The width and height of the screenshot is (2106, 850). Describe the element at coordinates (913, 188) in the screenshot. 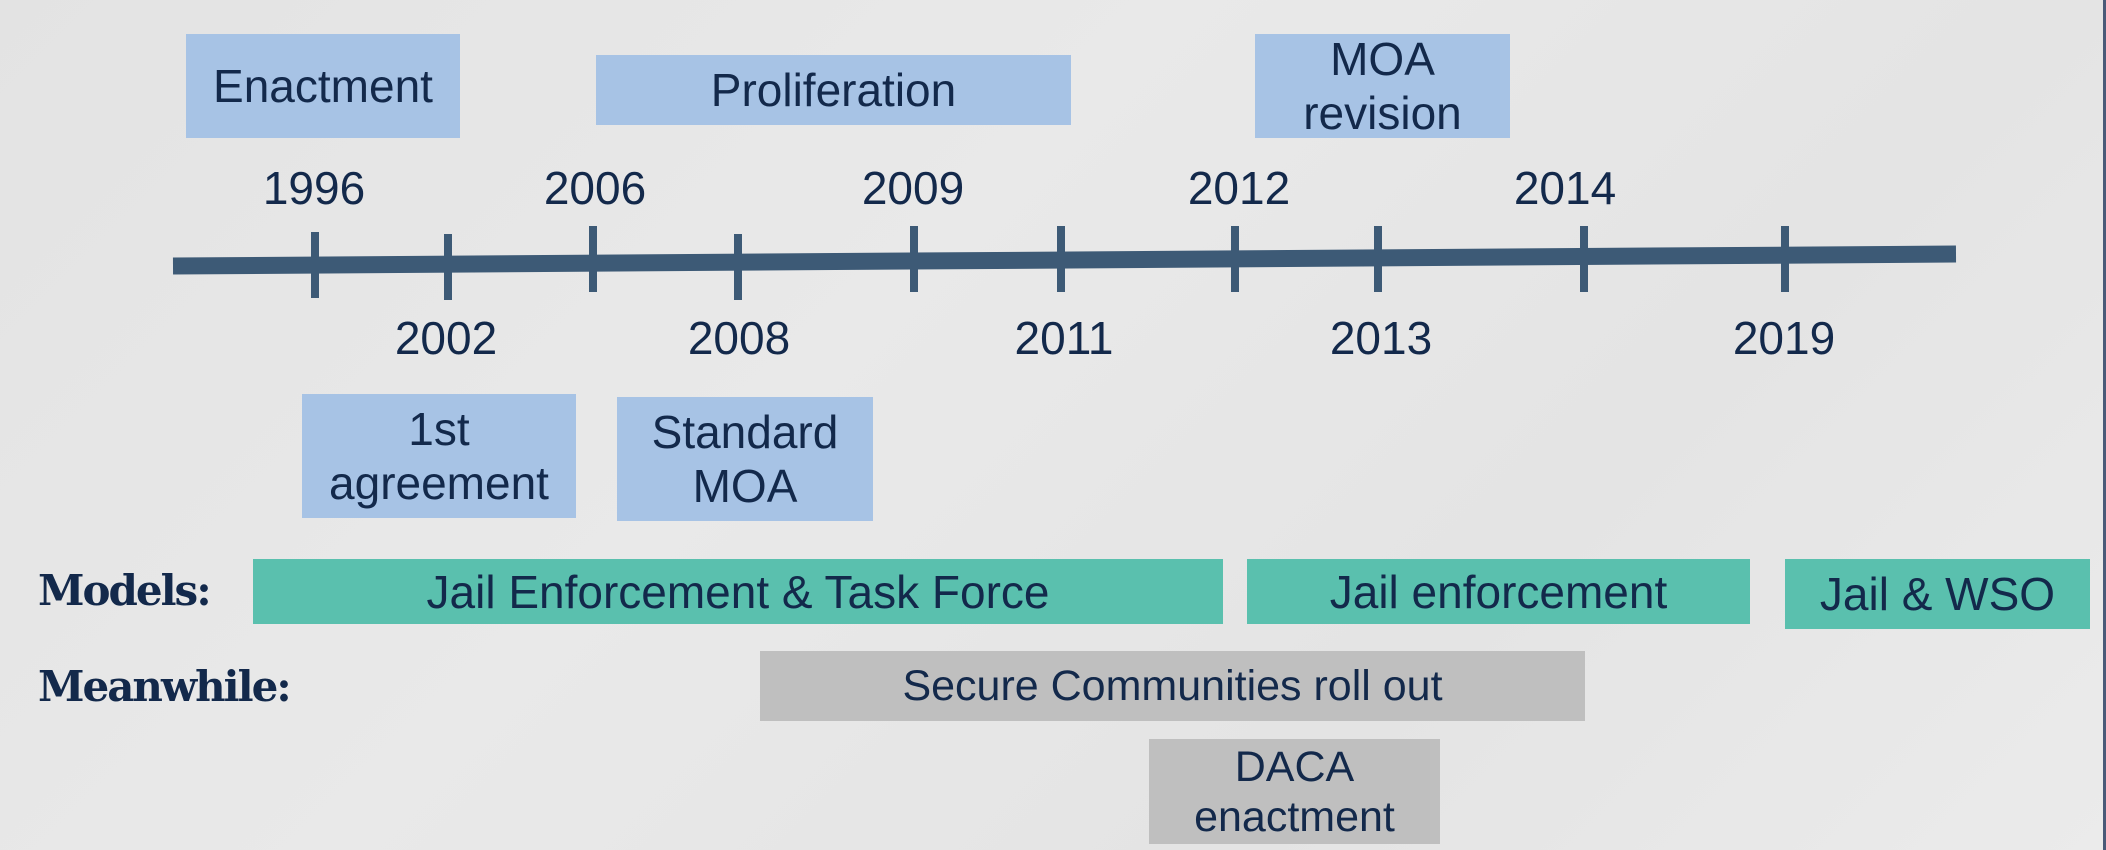

I see `year-label: 2009` at that location.